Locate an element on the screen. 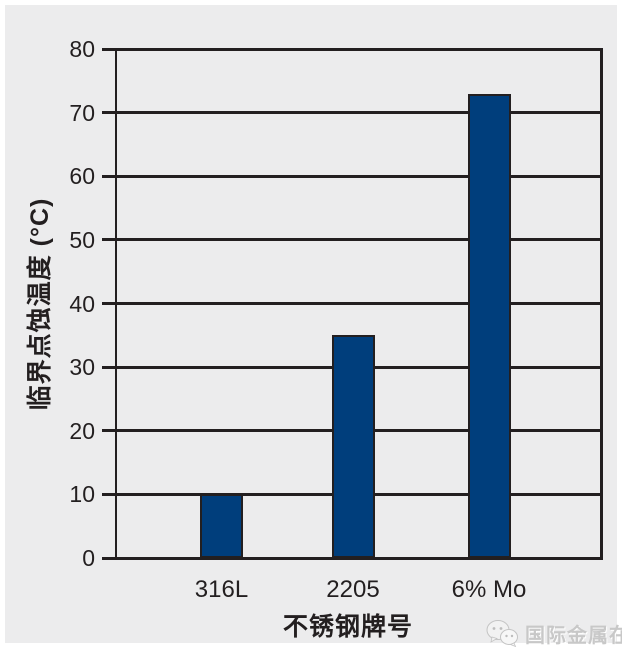 This screenshot has width=622, height=656. y-tick-label-0: 0 is located at coordinates (88, 558).